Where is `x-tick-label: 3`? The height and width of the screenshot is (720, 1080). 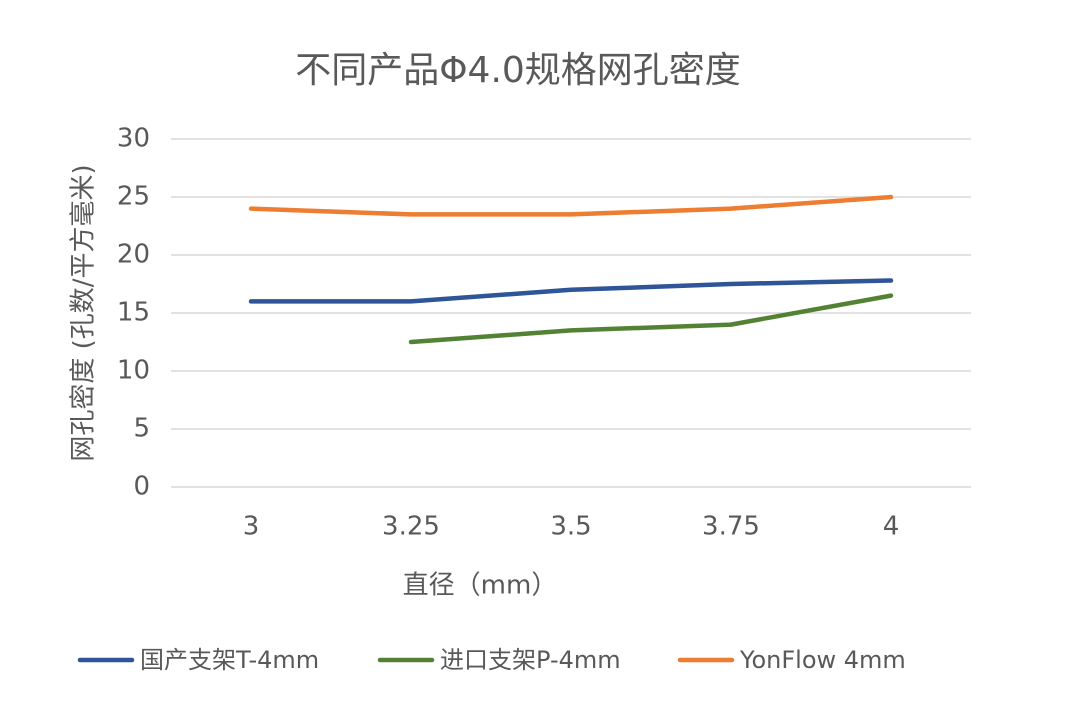
x-tick-label: 3 is located at coordinates (251, 527).